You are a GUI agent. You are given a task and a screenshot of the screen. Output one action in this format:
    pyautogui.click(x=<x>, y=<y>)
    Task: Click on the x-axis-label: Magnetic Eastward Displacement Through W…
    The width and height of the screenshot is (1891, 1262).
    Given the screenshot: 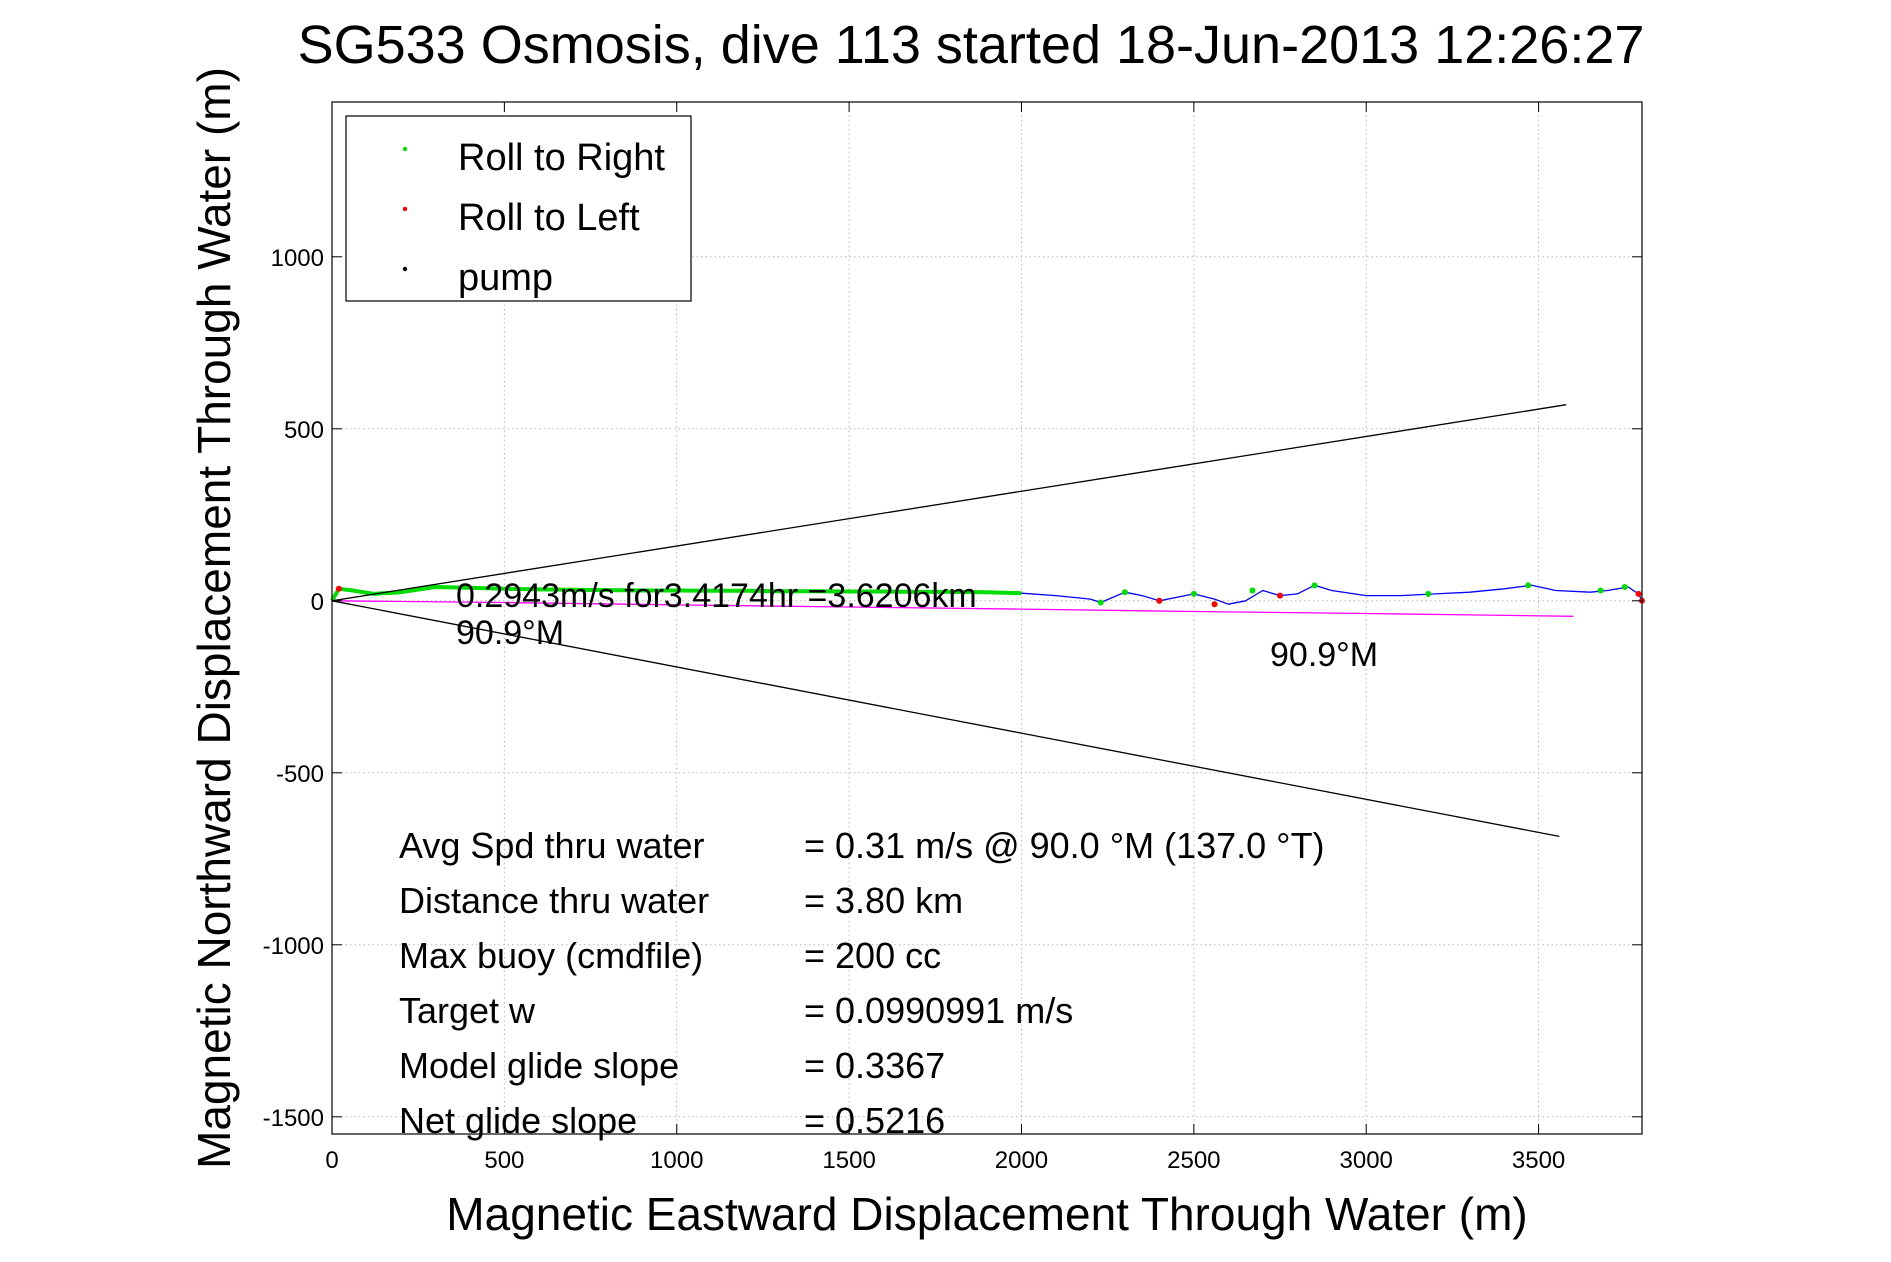 What is the action you would take?
    pyautogui.click(x=986, y=1214)
    